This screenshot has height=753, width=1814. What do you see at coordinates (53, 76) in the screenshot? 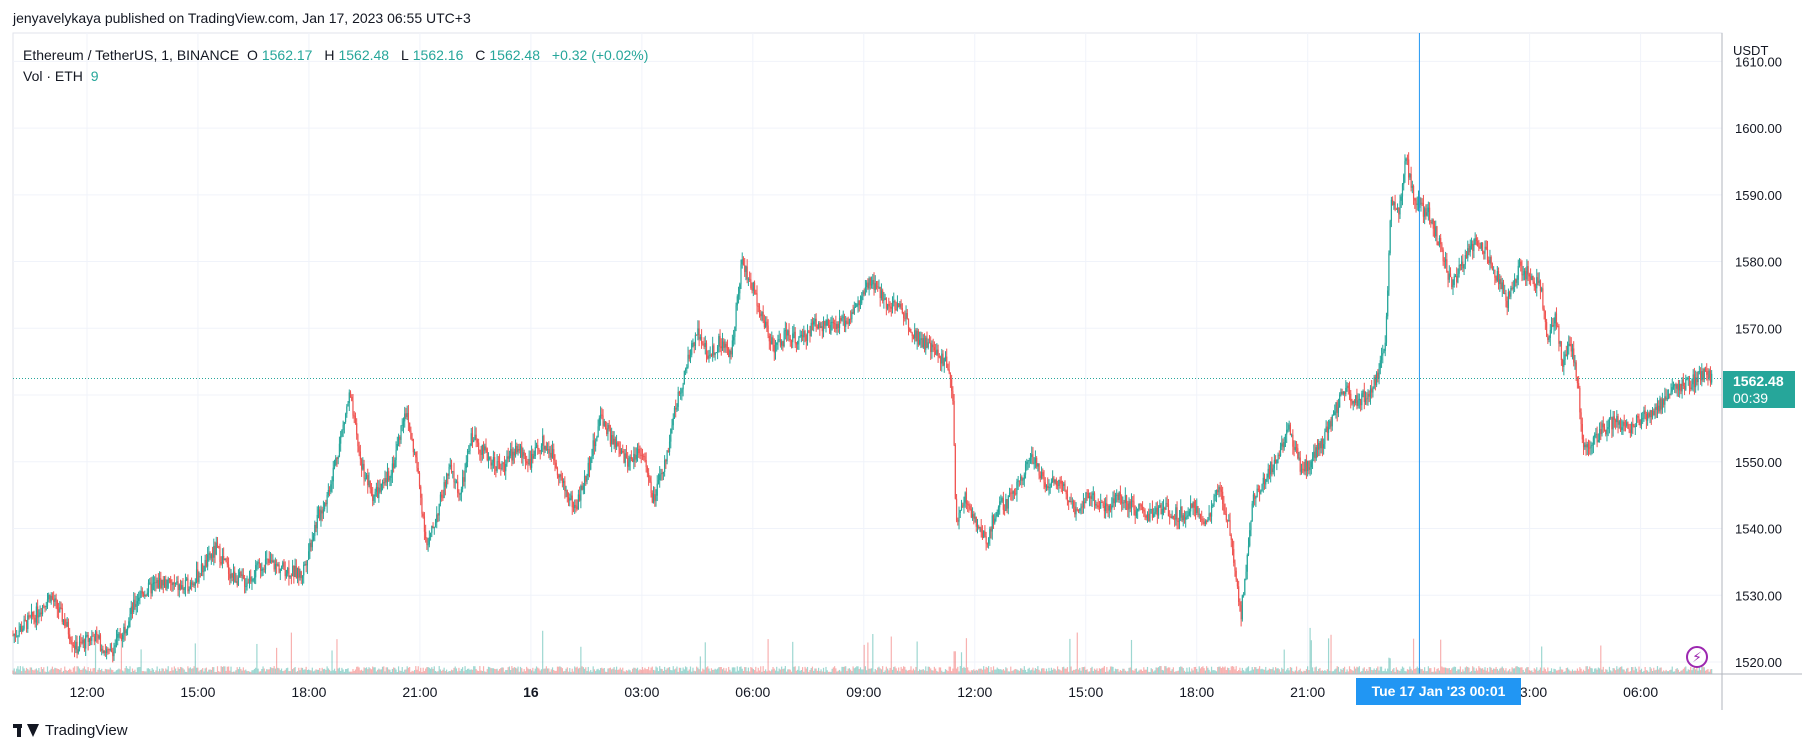
I see `volume-label: Vol · ETH` at bounding box center [53, 76].